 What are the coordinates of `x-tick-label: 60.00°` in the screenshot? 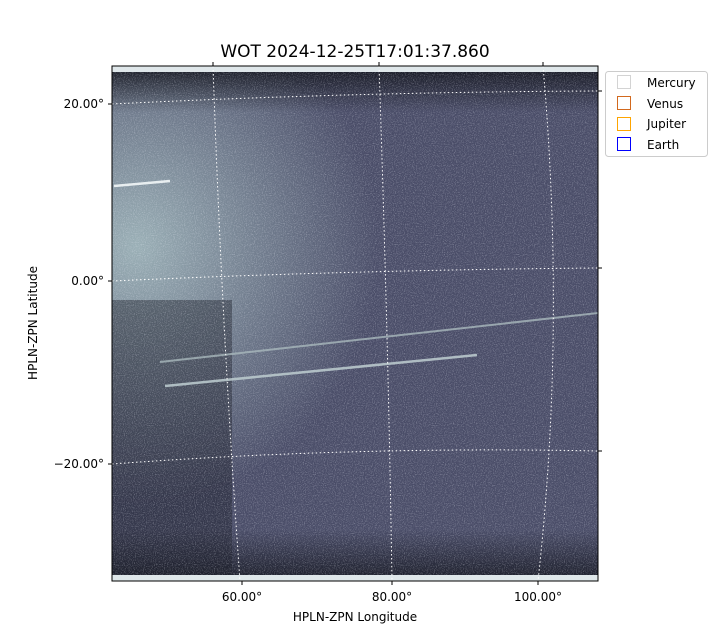 It's located at (242, 597).